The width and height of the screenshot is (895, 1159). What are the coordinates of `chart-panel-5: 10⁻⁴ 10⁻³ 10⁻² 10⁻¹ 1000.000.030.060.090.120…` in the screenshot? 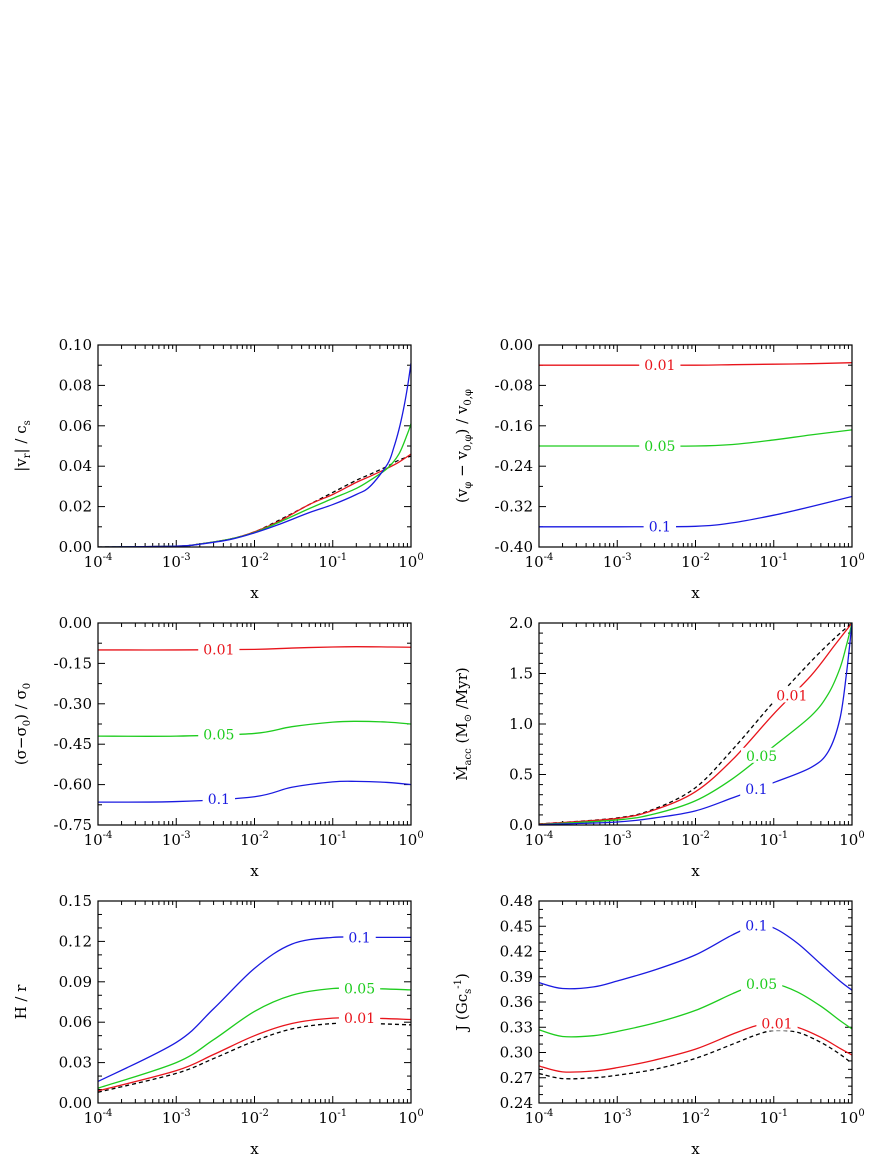 It's located at (218, 1025).